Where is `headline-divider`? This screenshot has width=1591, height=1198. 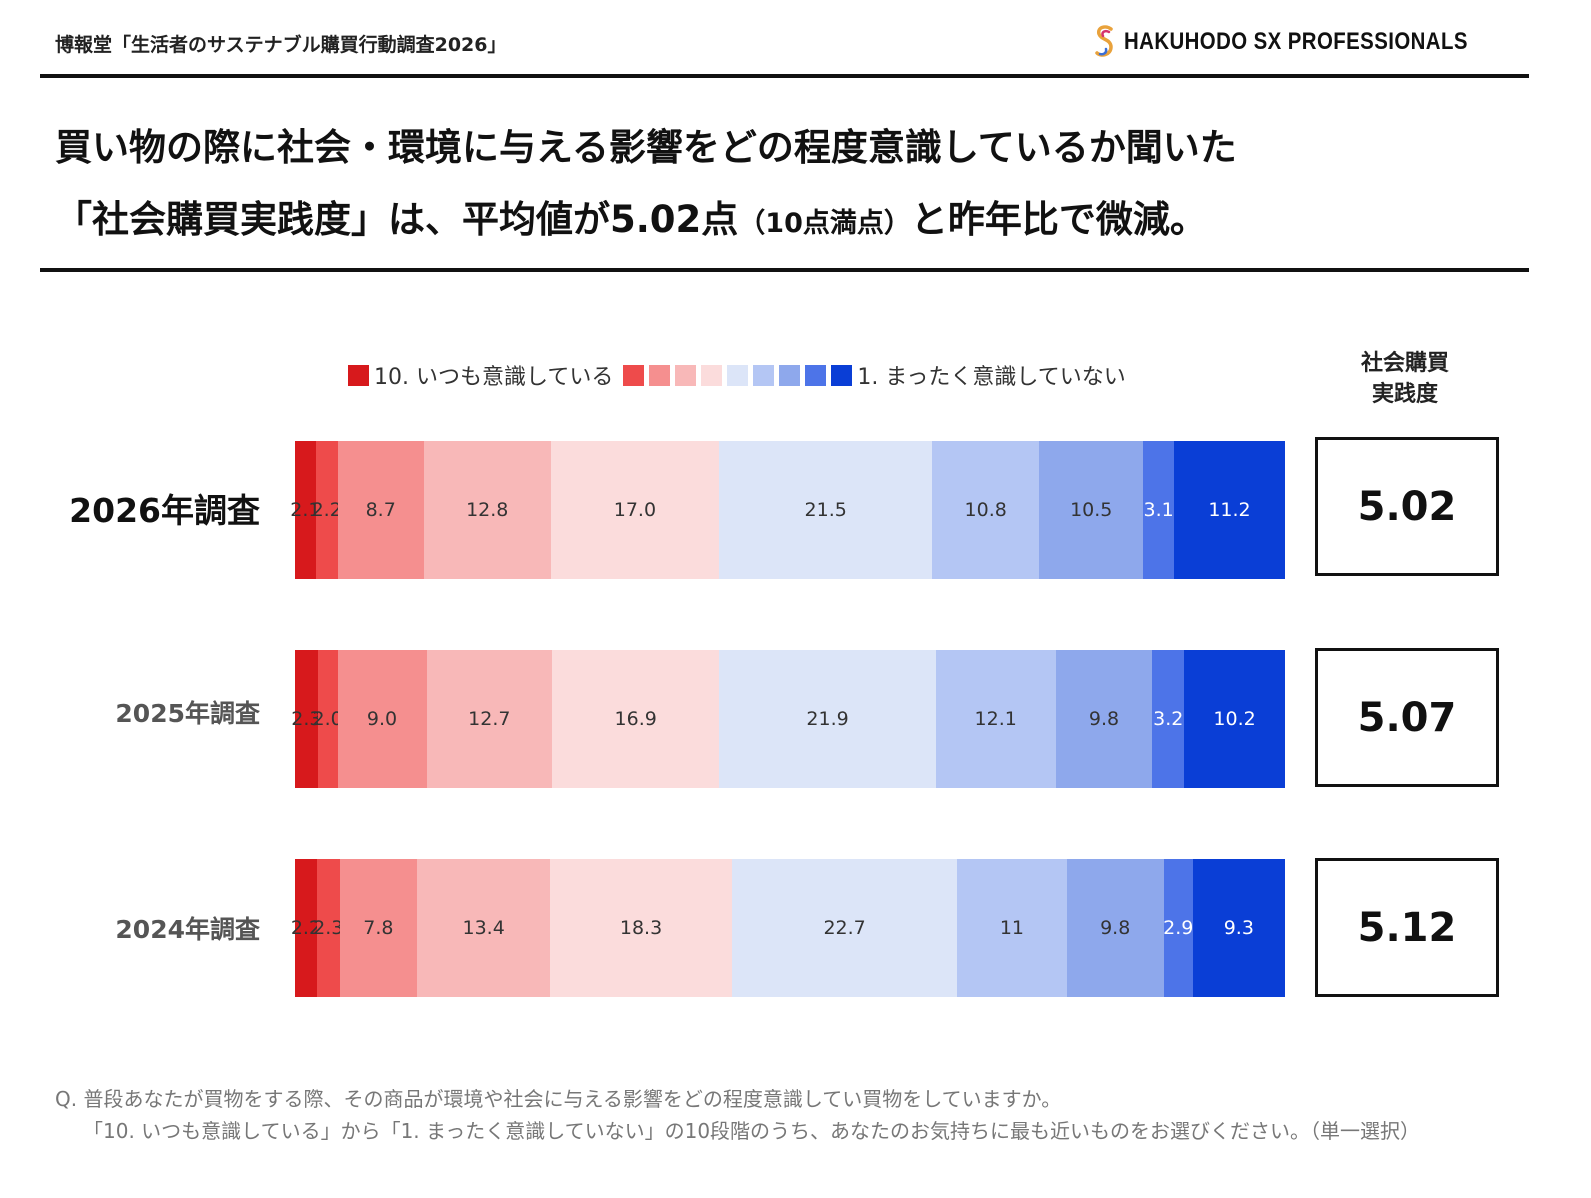
headline-divider is located at coordinates (784, 270).